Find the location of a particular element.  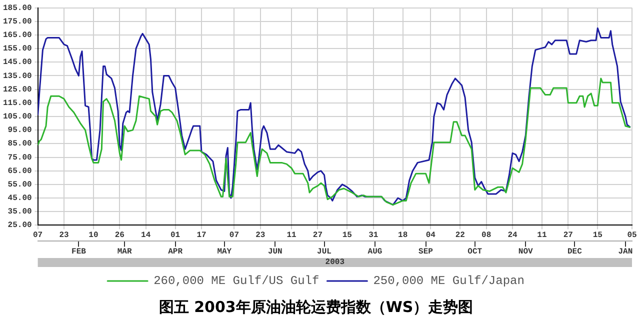

x-tick-label: 04 is located at coordinates (431, 235).